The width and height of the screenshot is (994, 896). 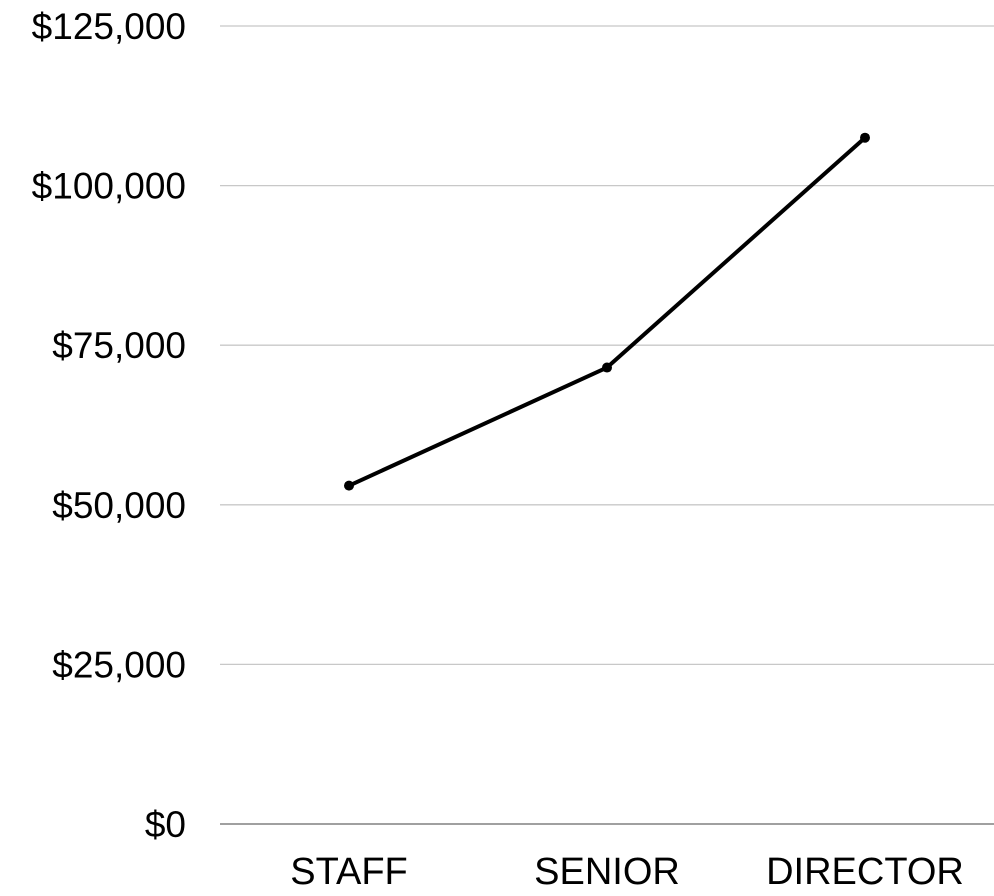 I want to click on x-category-label: SENIOR, so click(x=607, y=871).